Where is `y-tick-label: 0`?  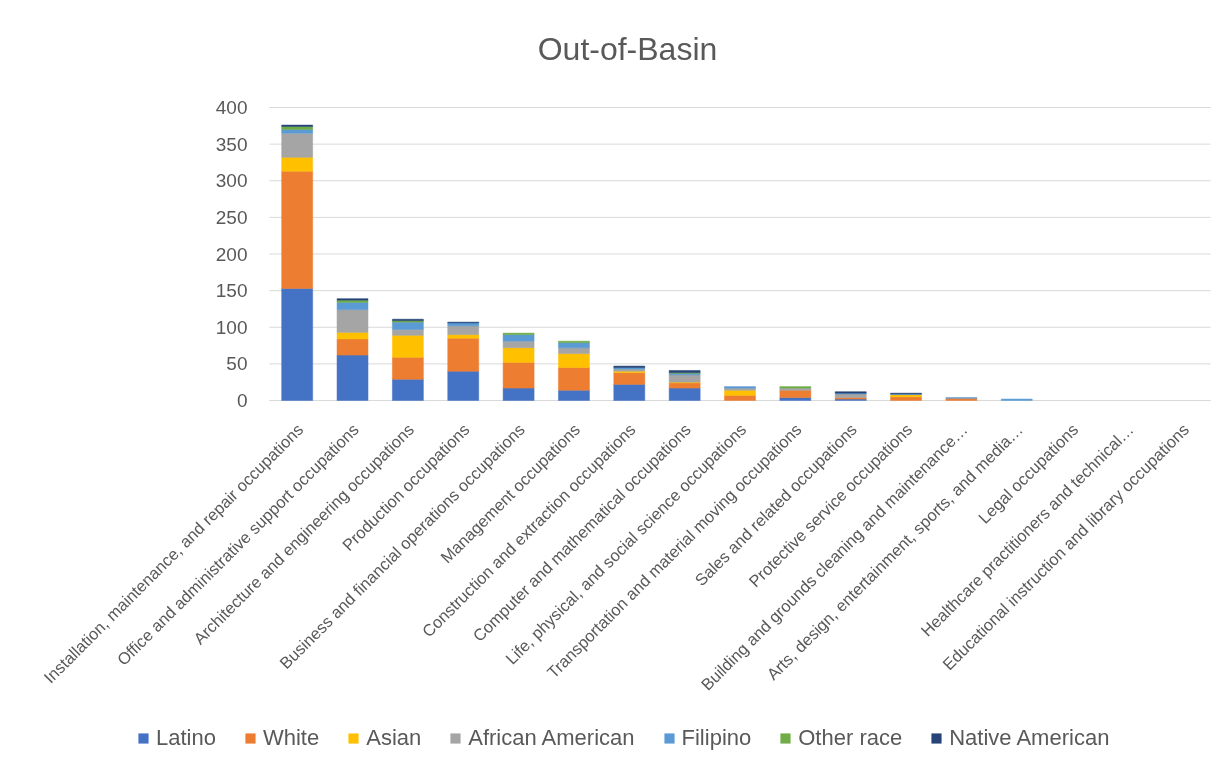 y-tick-label: 0 is located at coordinates (242, 400).